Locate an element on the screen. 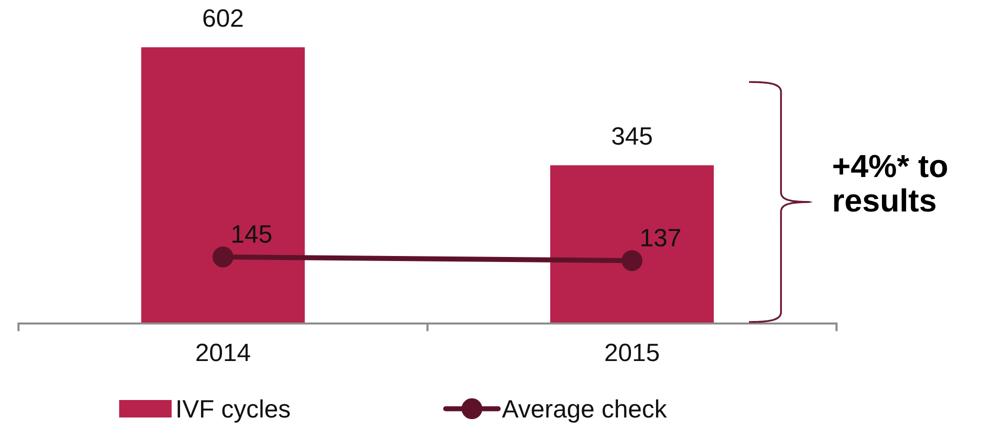  data-label: 602 is located at coordinates (223, 18).